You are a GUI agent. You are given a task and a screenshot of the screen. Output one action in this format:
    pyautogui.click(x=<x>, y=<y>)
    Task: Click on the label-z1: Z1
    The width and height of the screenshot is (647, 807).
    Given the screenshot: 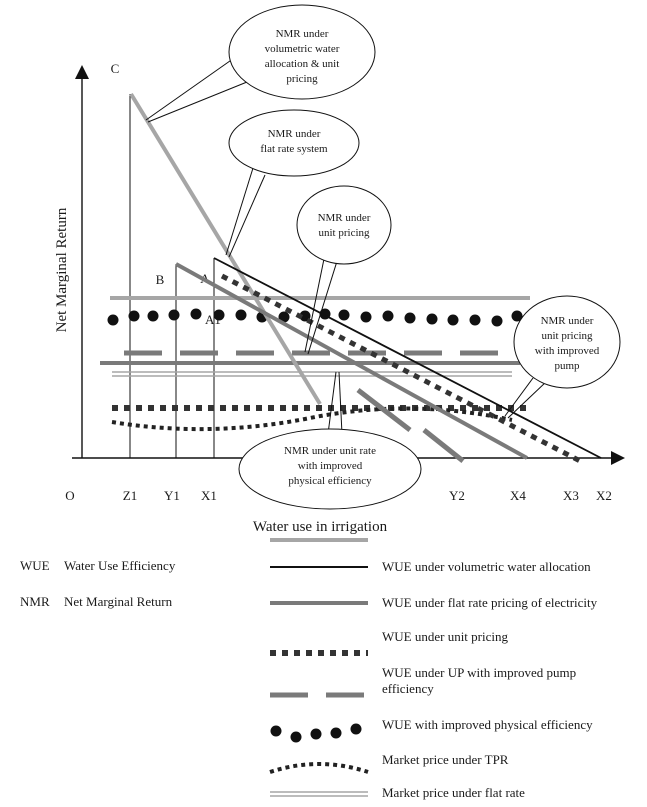 What is the action you would take?
    pyautogui.click(x=130, y=495)
    